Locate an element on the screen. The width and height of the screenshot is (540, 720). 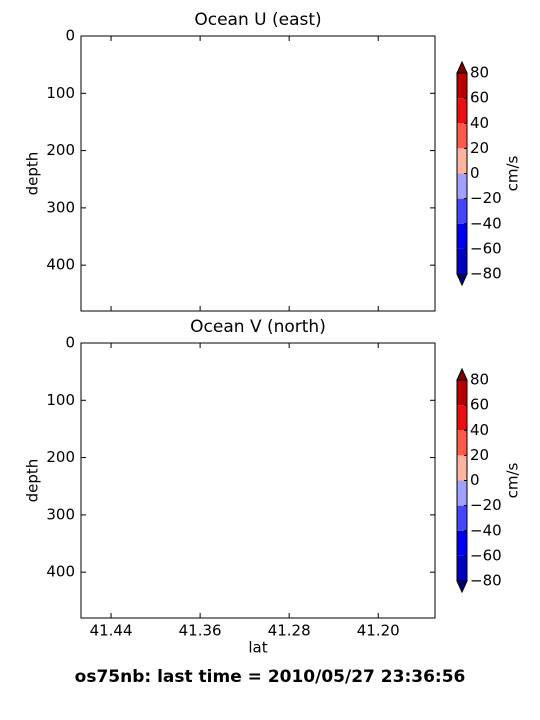
x-axis-label: lat is located at coordinates (257, 648).